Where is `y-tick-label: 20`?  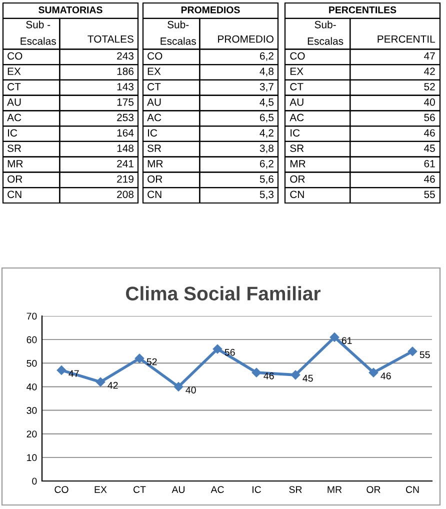 y-tick-label: 20 is located at coordinates (31, 434).